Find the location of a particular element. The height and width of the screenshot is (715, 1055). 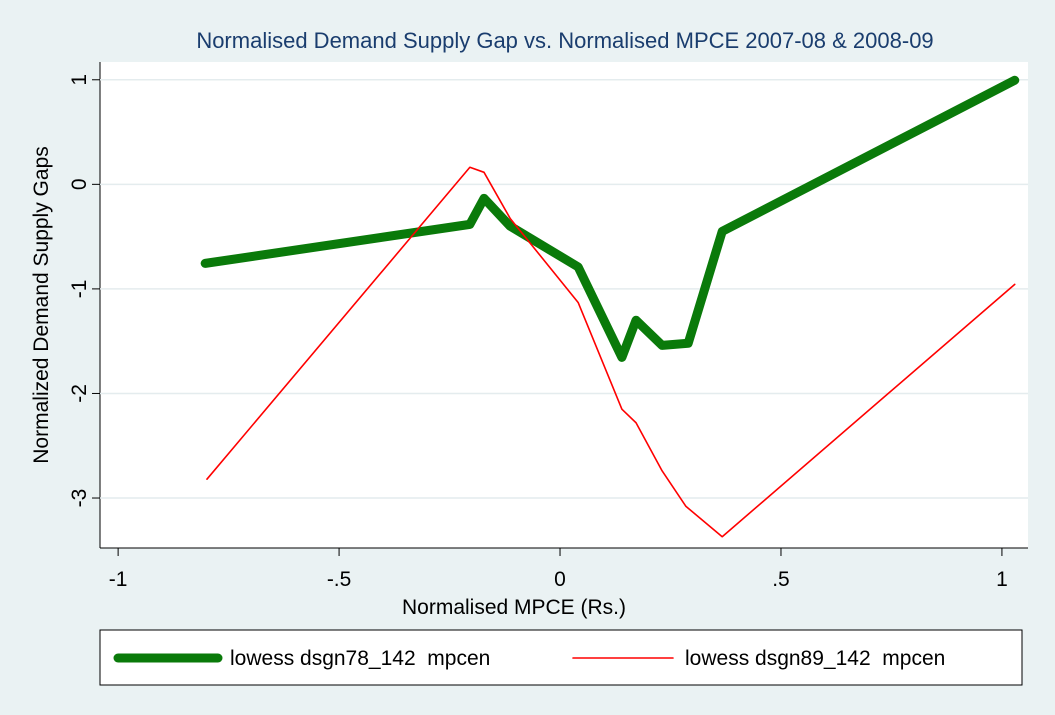

y-tick-label: 1 is located at coordinates (79, 80).